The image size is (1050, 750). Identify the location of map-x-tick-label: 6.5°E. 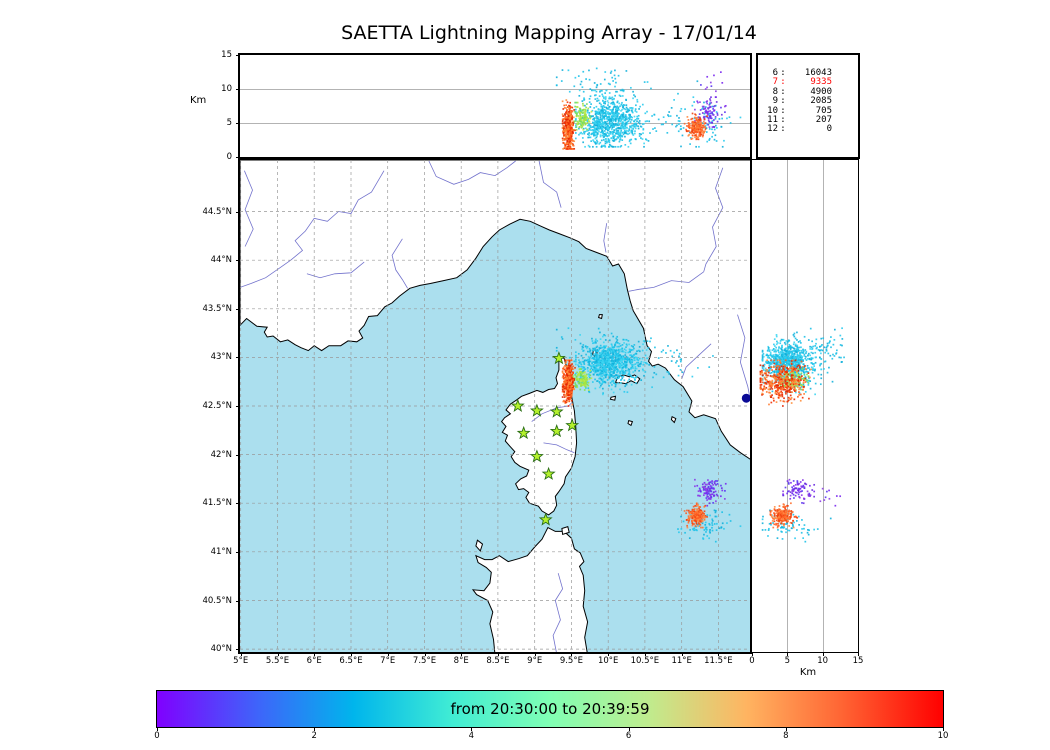
(351, 661).